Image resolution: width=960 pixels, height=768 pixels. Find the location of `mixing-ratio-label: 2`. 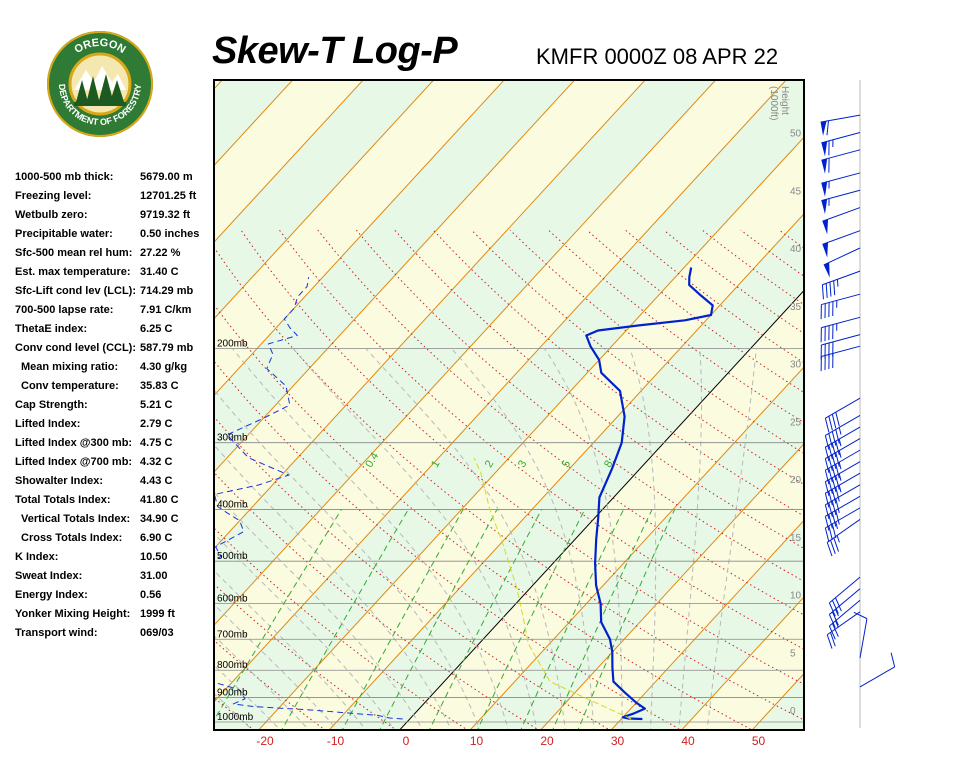

mixing-ratio-label: 2 is located at coordinates (489, 463).